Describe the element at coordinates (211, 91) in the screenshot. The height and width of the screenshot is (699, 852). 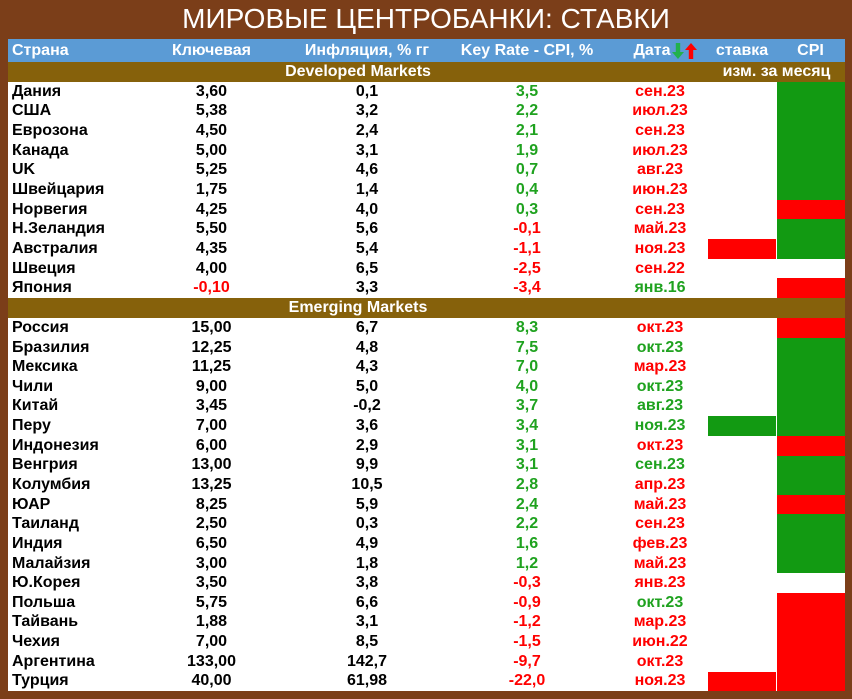
I see `key-rate-value: 3,60` at that location.